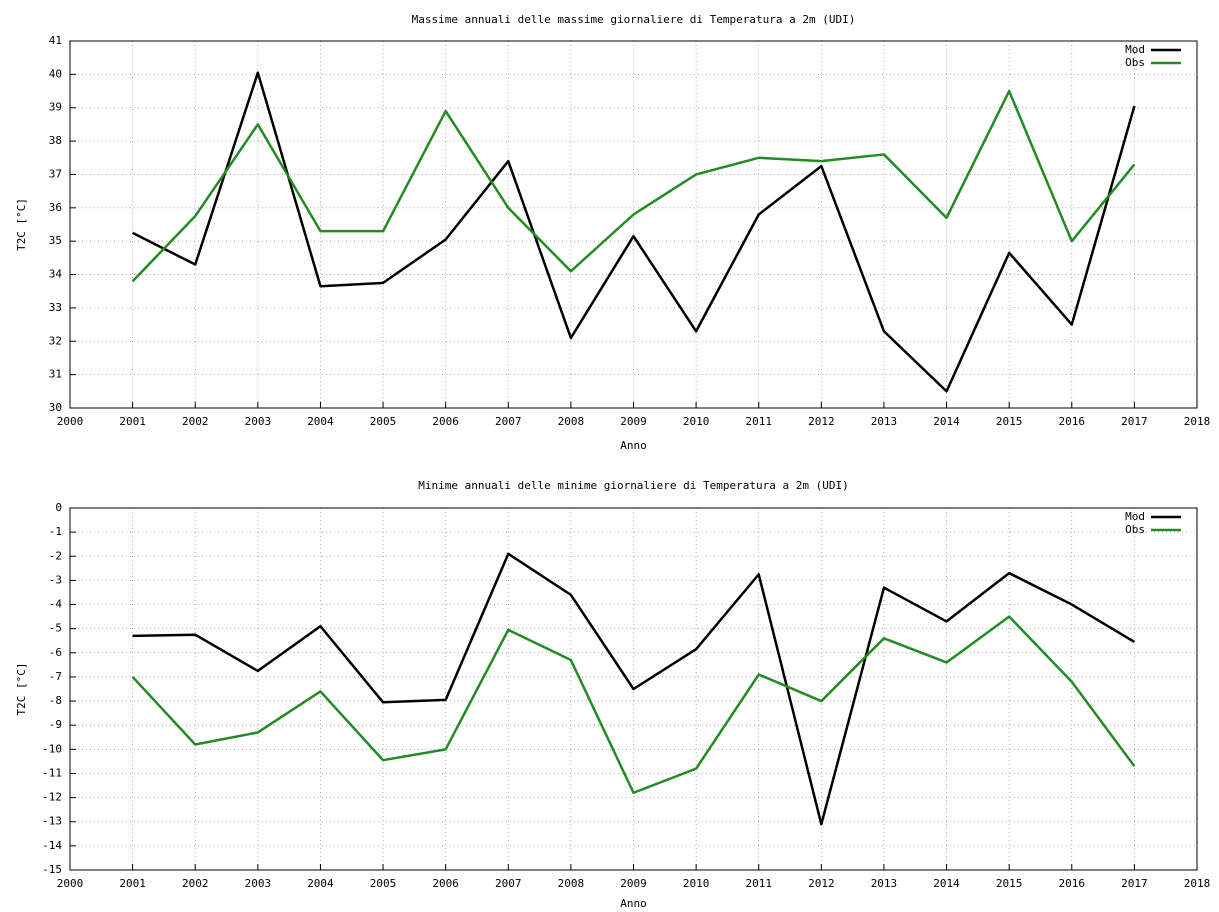  I want to click on y-tick-label: -7, so click(55, 676).